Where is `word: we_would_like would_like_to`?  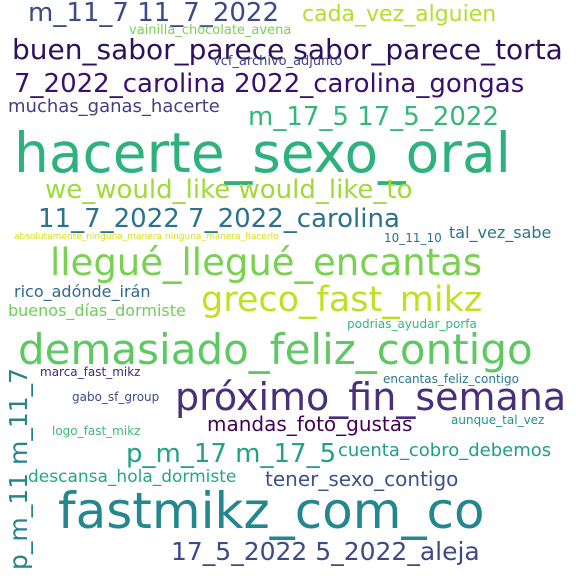 word: we_would_like would_like_to is located at coordinates (229, 190).